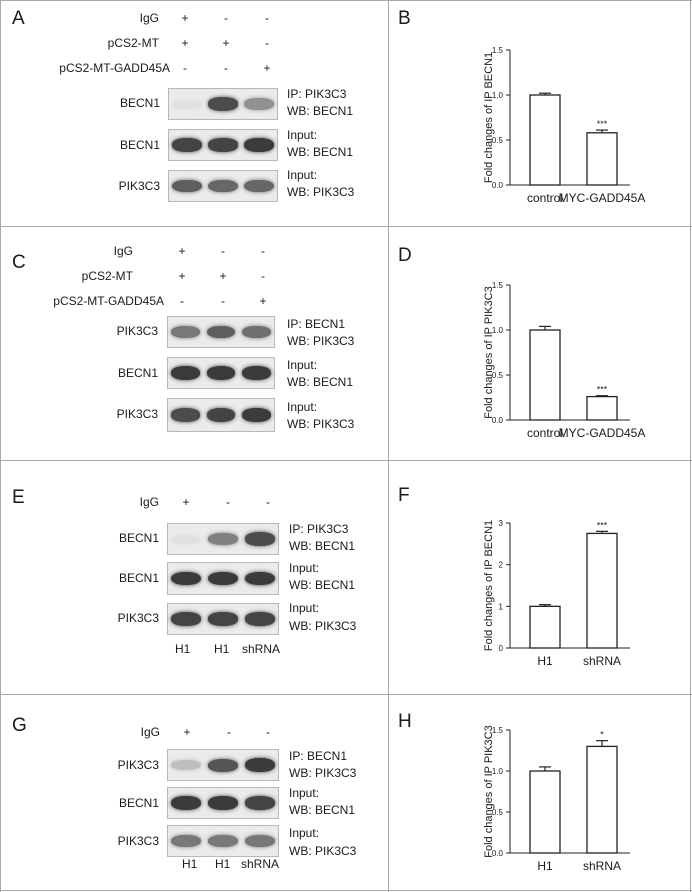 The height and width of the screenshot is (892, 692). What do you see at coordinates (19, 262) in the screenshot?
I see `panel-letter: C` at bounding box center [19, 262].